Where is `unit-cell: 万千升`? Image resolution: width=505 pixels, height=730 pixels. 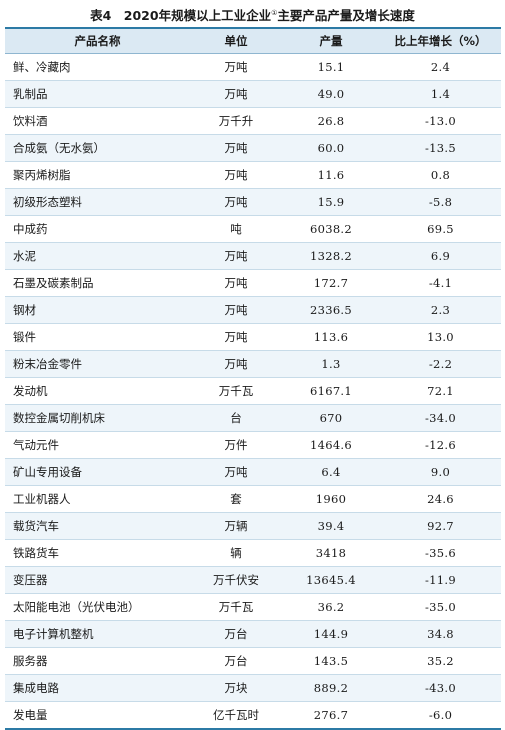 unit-cell: 万千升 is located at coordinates (236, 121).